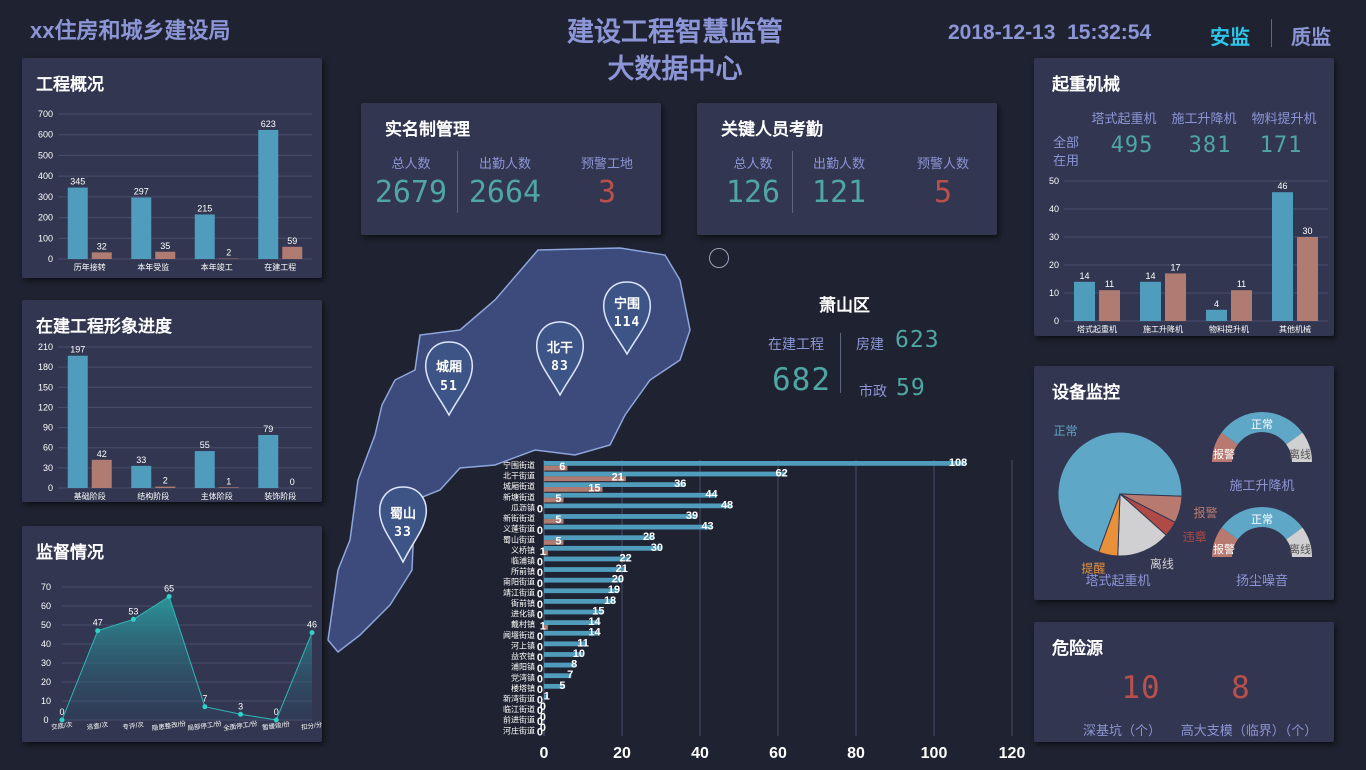  Describe the element at coordinates (614, 590) in the screenshot. I see `bar-primary-value: 19` at that location.